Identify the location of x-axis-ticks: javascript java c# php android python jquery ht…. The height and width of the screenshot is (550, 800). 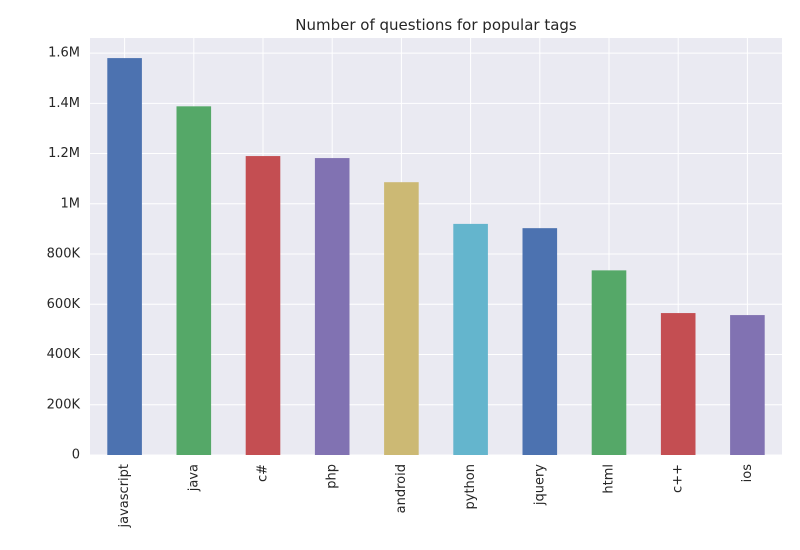
(436, 496).